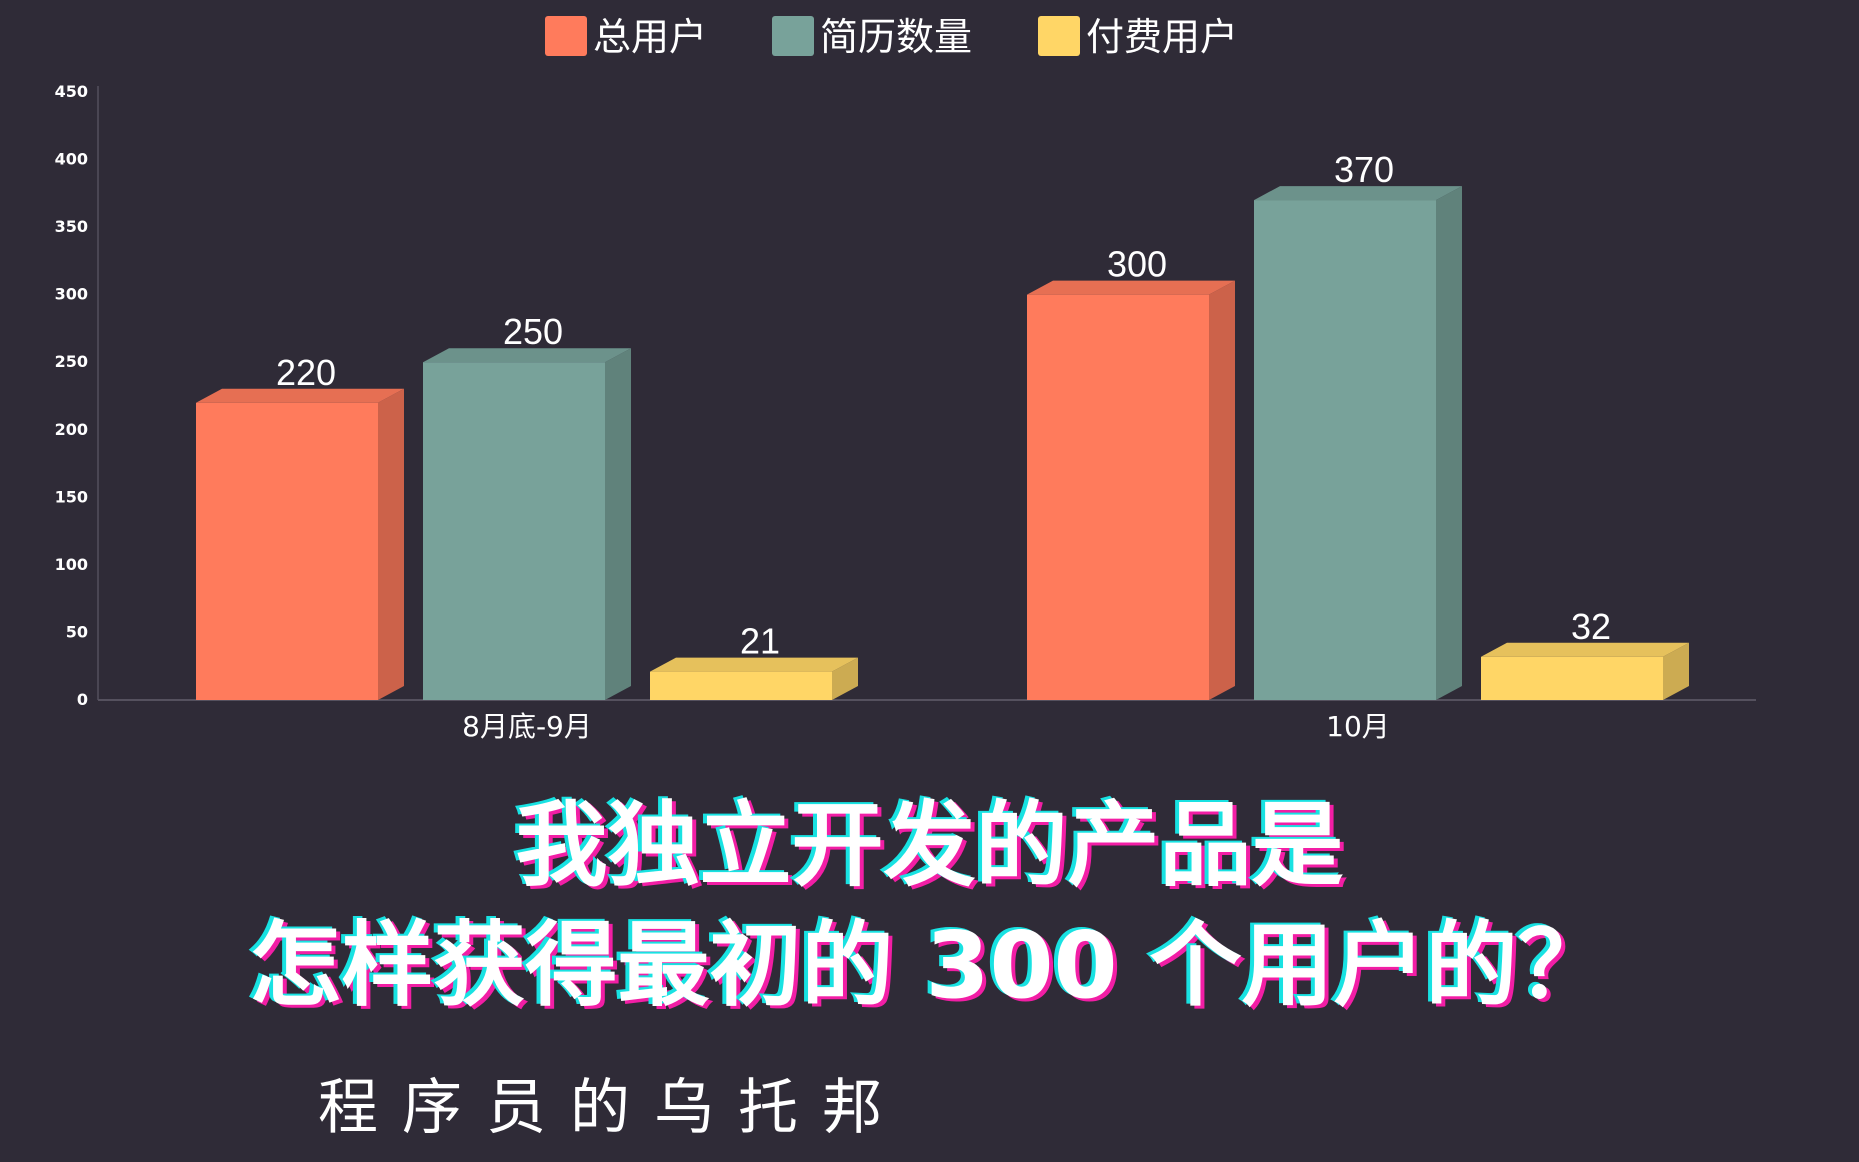 Image resolution: width=1859 pixels, height=1162 pixels. I want to click on y-tick-label: 150, so click(71, 496).